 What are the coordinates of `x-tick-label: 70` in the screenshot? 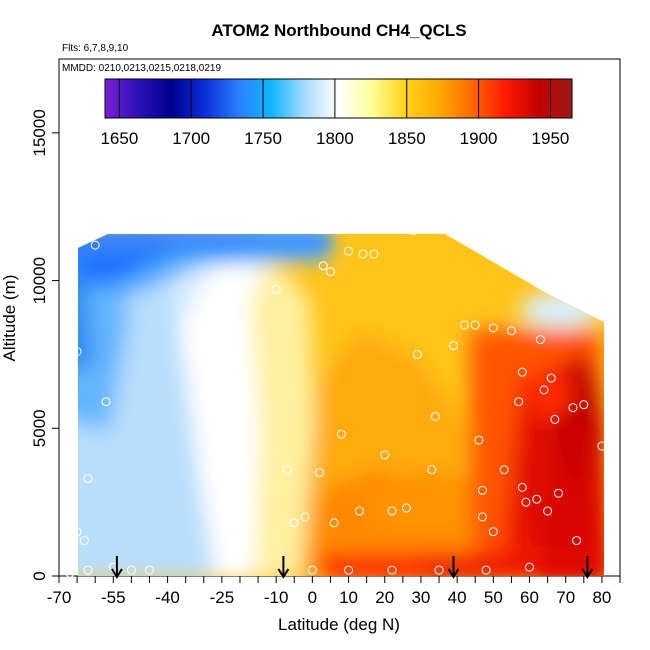 It's located at (565, 597).